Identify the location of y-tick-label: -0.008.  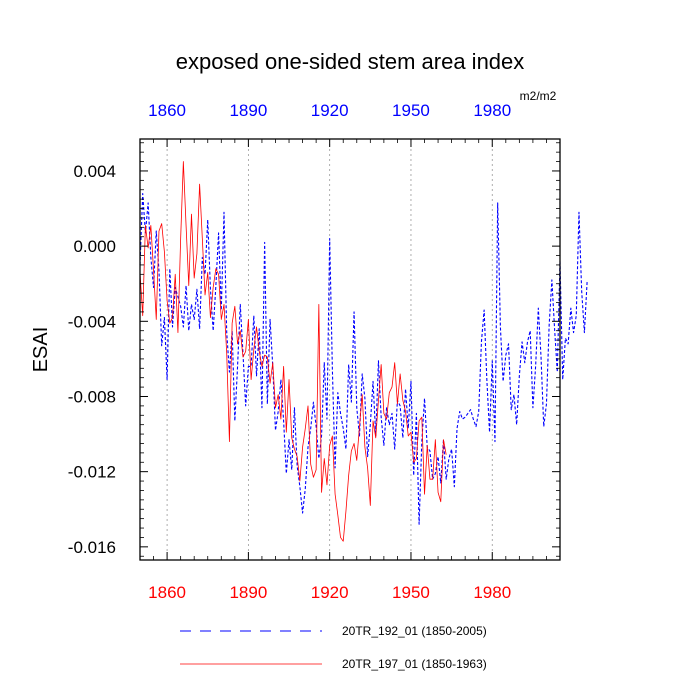
(92, 396).